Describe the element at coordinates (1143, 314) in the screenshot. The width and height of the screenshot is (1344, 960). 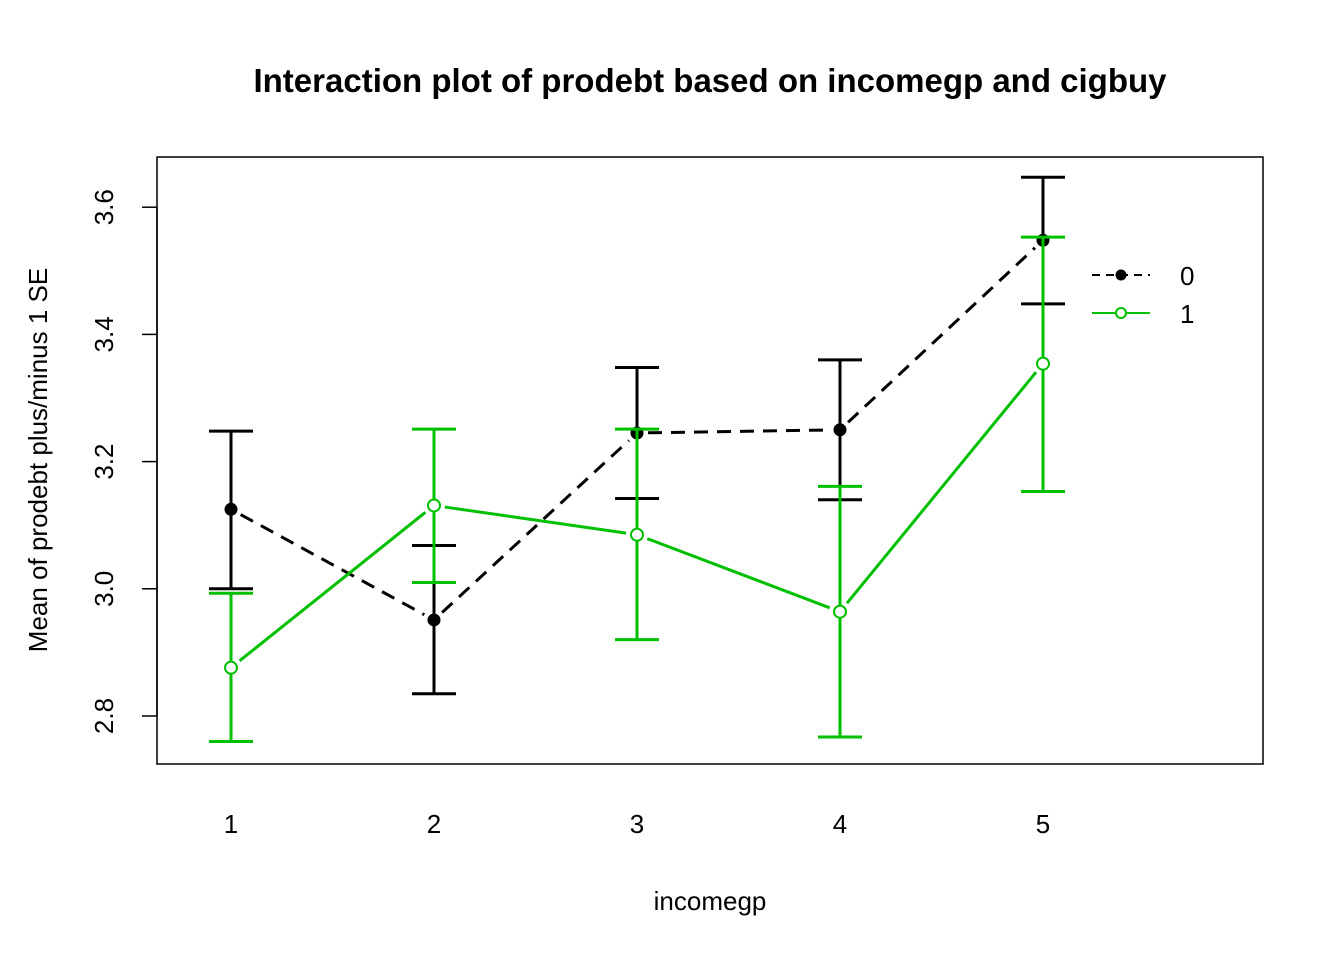
I see `legend-item-1: 1` at that location.